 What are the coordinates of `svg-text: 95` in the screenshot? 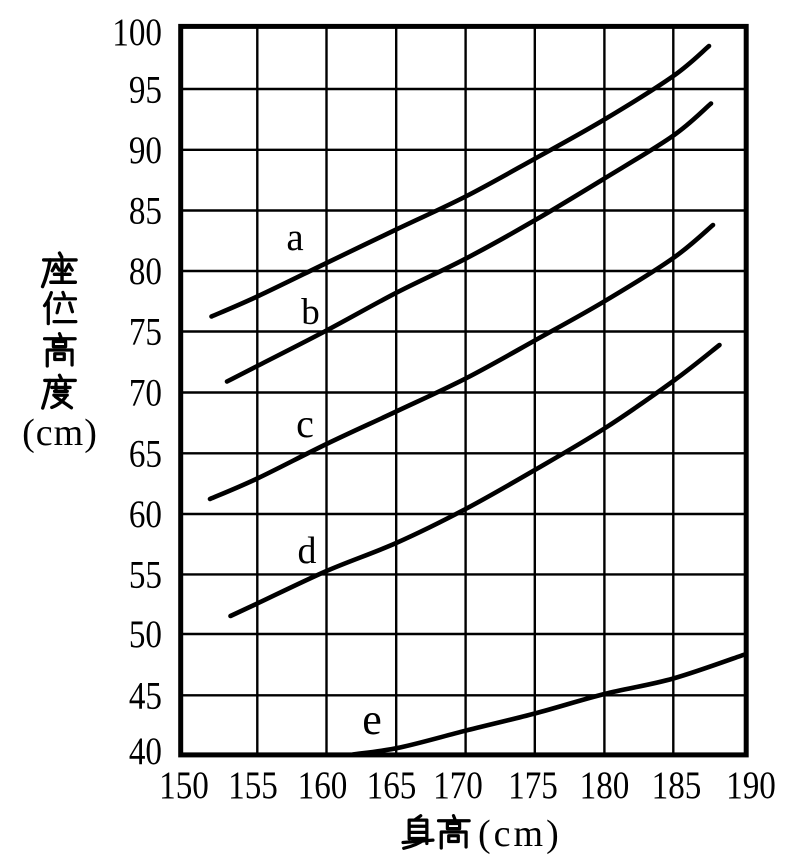 It's located at (145, 89).